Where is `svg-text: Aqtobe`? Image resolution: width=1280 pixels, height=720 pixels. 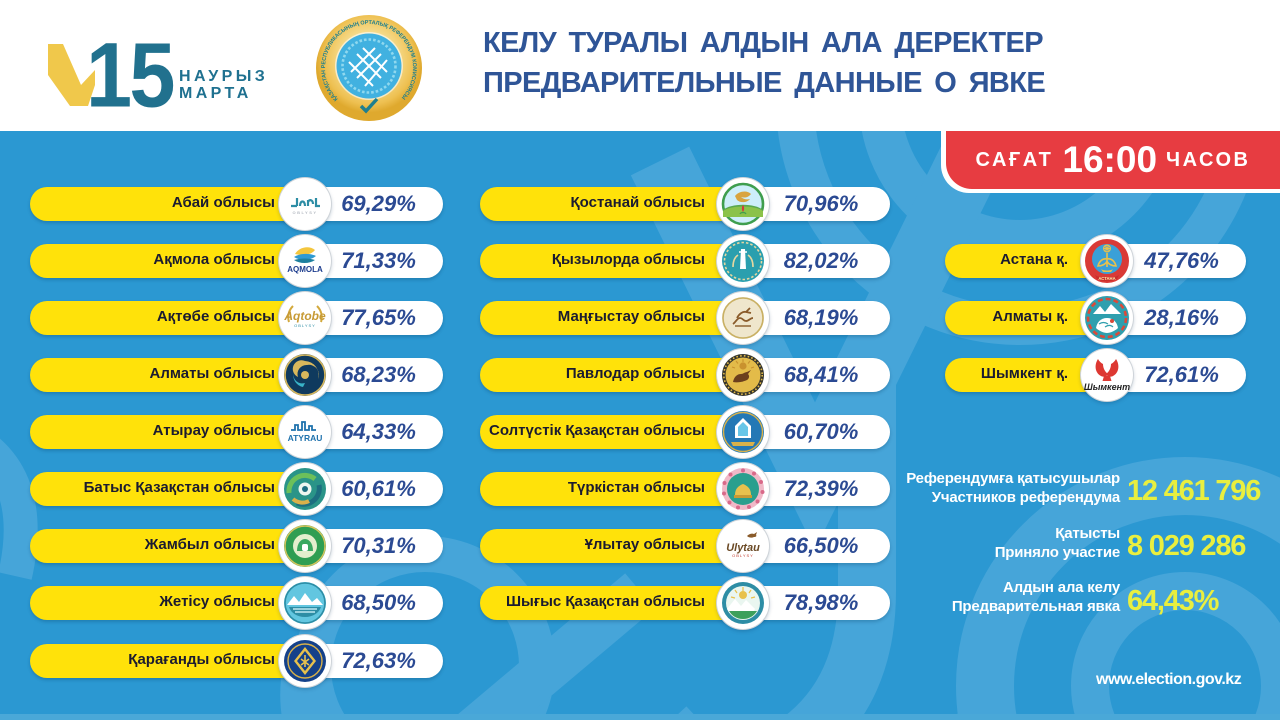
svg-text: Aqtobe is located at coordinates (304, 316).